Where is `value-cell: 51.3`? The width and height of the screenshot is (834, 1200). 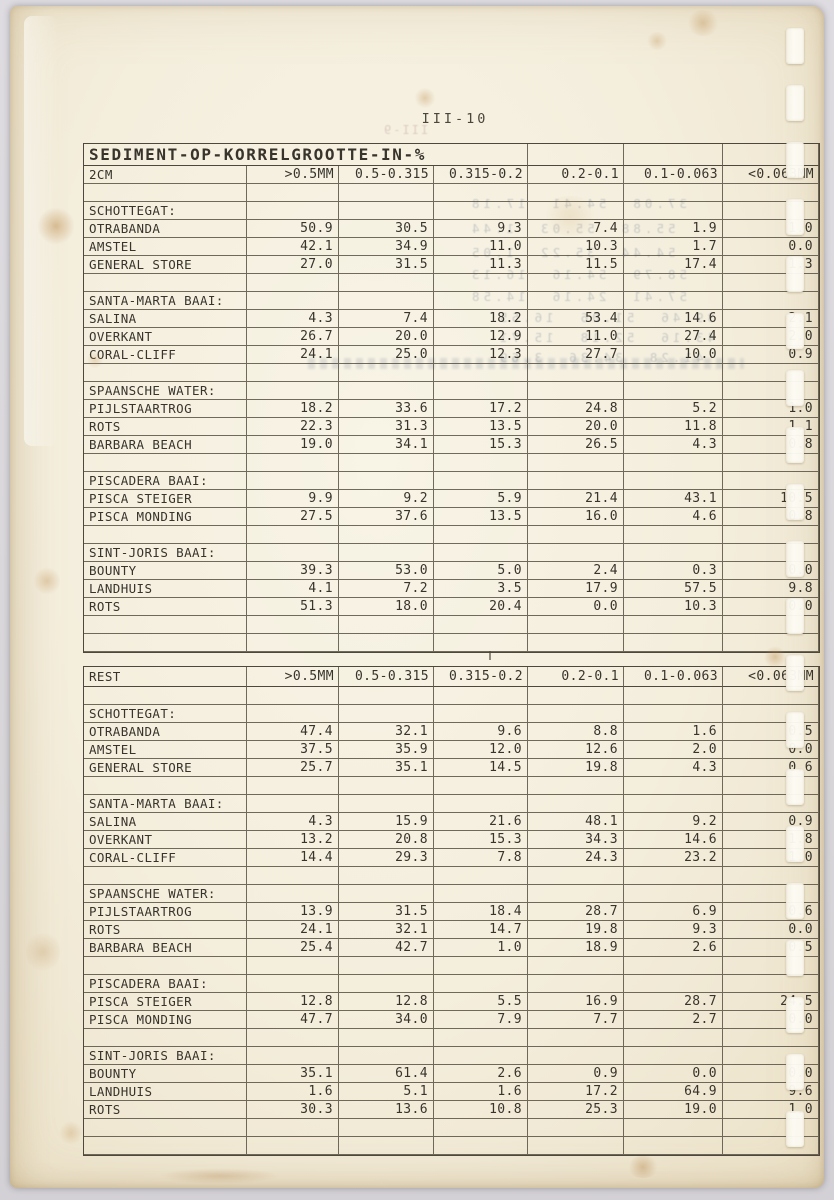 value-cell: 51.3 is located at coordinates (293, 607).